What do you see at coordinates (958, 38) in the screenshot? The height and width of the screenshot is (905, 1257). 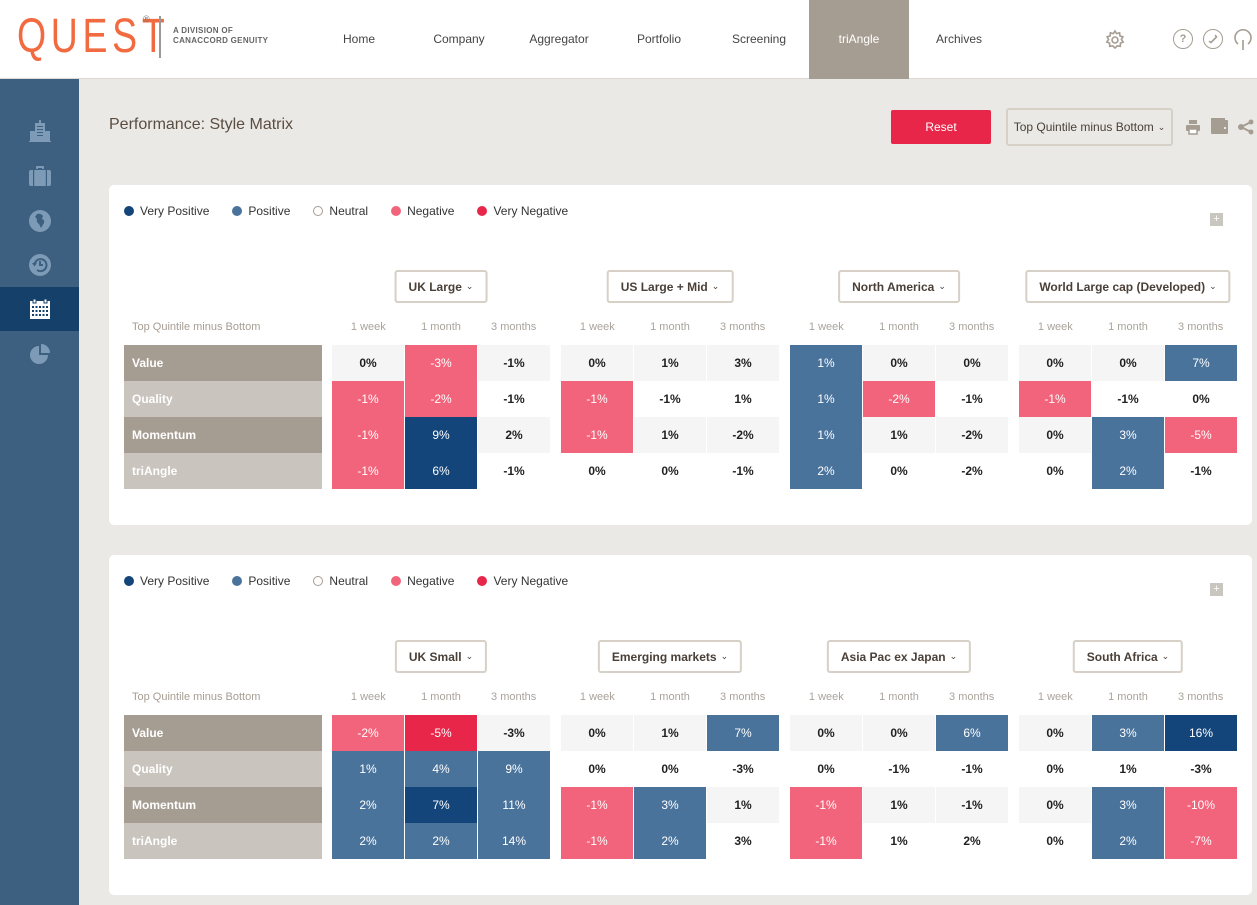 I see `nav-archives: Archives` at bounding box center [958, 38].